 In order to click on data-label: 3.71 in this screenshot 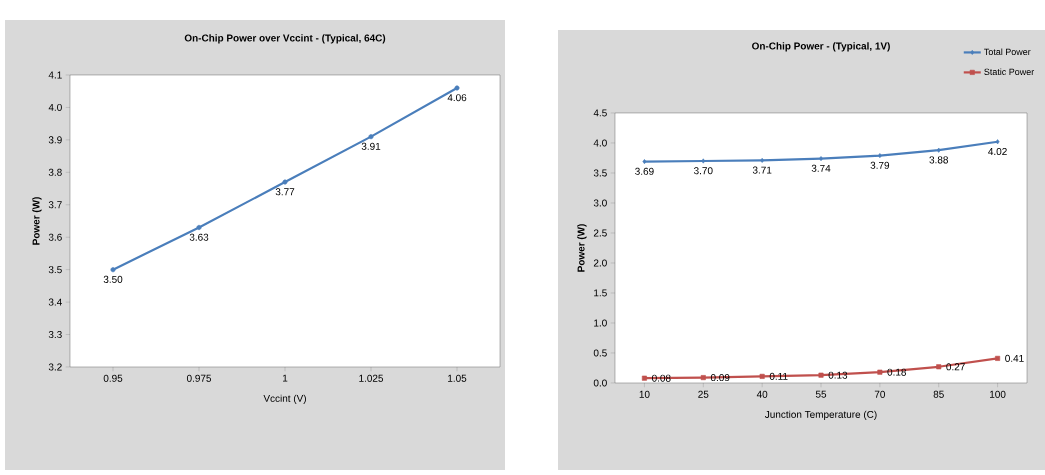, I will do `click(762, 170)`.